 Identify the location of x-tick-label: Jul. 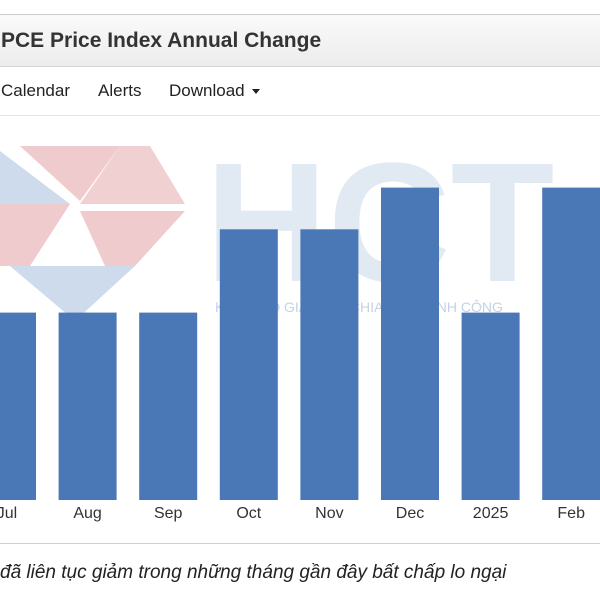
(8, 513).